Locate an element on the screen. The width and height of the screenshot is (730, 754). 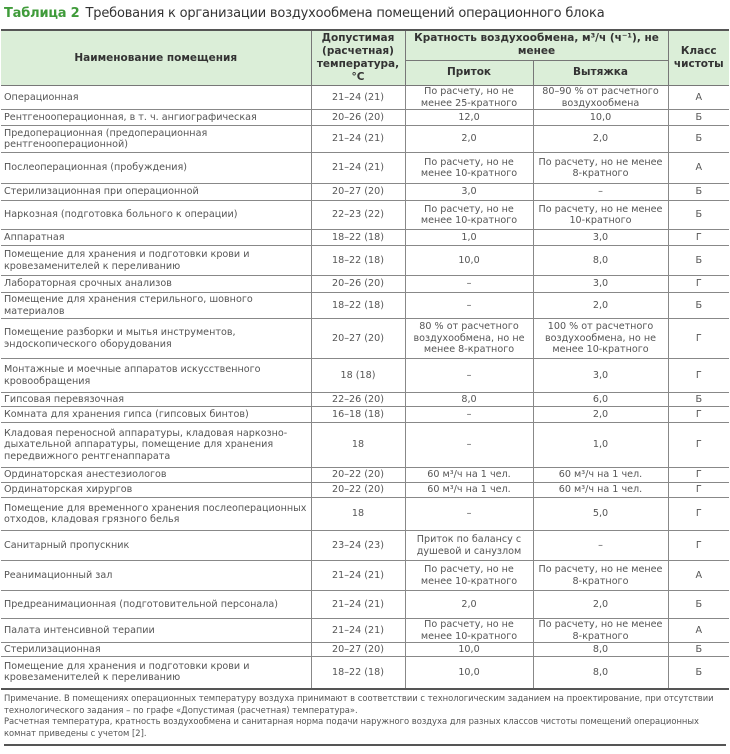
cell-supply: 2,0 is located at coordinates (469, 139).